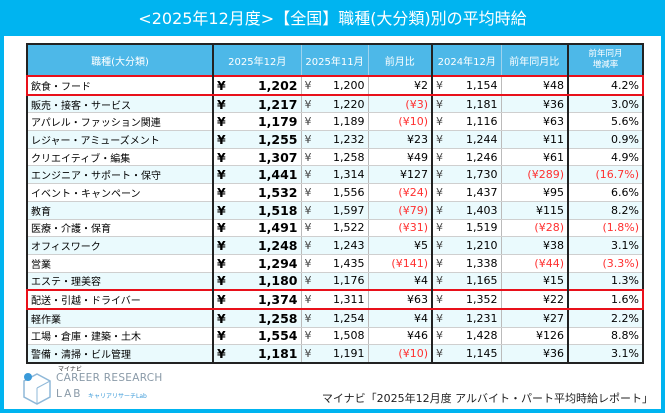  Describe the element at coordinates (534, 60) in the screenshot. I see `column-header: 前年同月比` at that location.